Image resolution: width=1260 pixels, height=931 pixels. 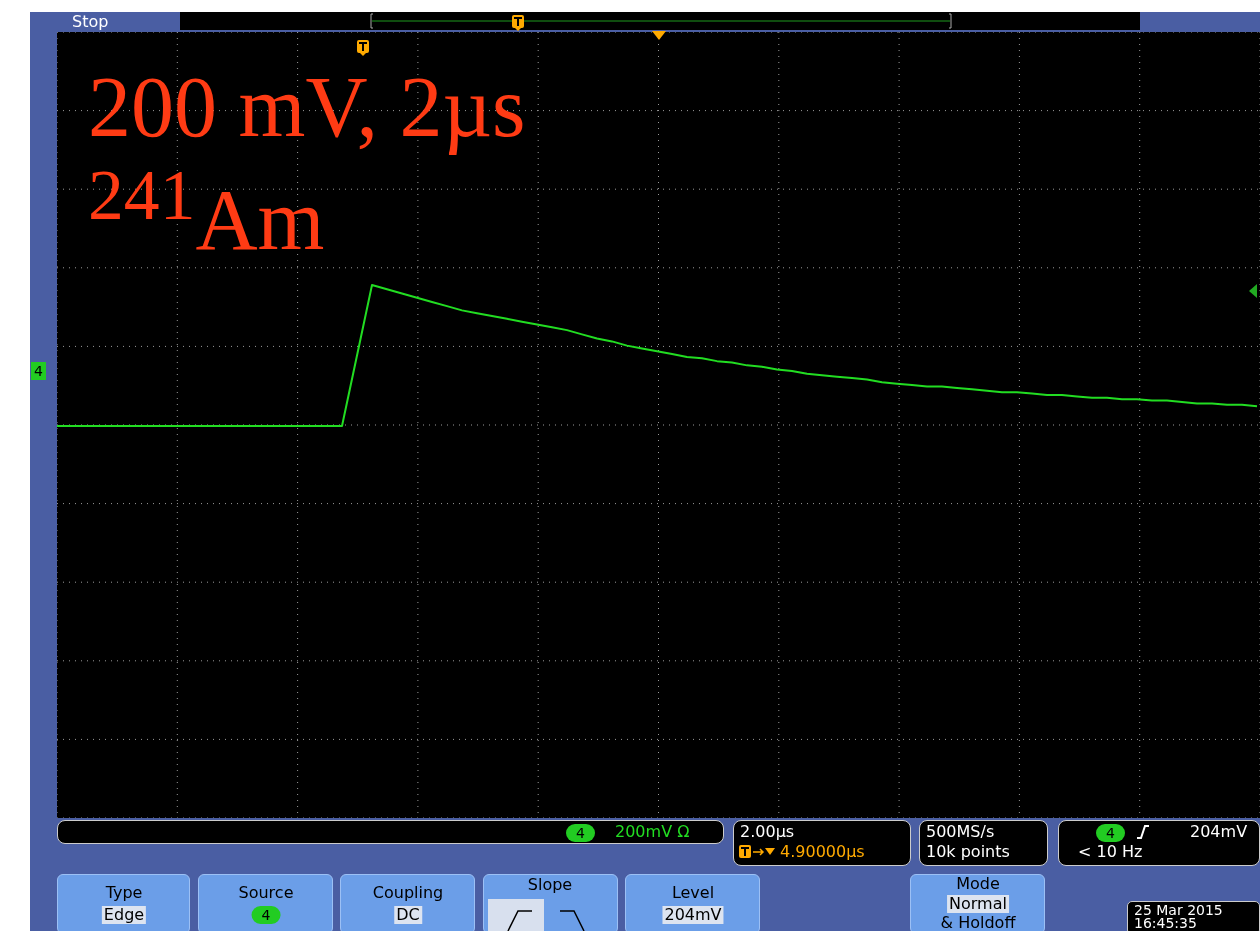 I want to click on text: 4.90000µs, so click(x=822, y=851).